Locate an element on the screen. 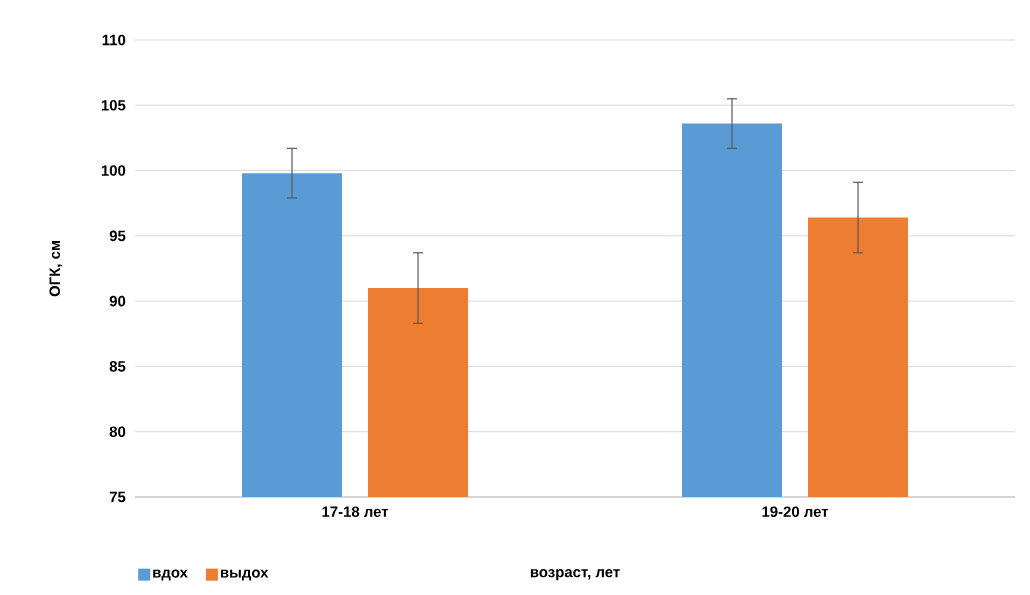  y-tick-label: 105 is located at coordinates (113, 105).